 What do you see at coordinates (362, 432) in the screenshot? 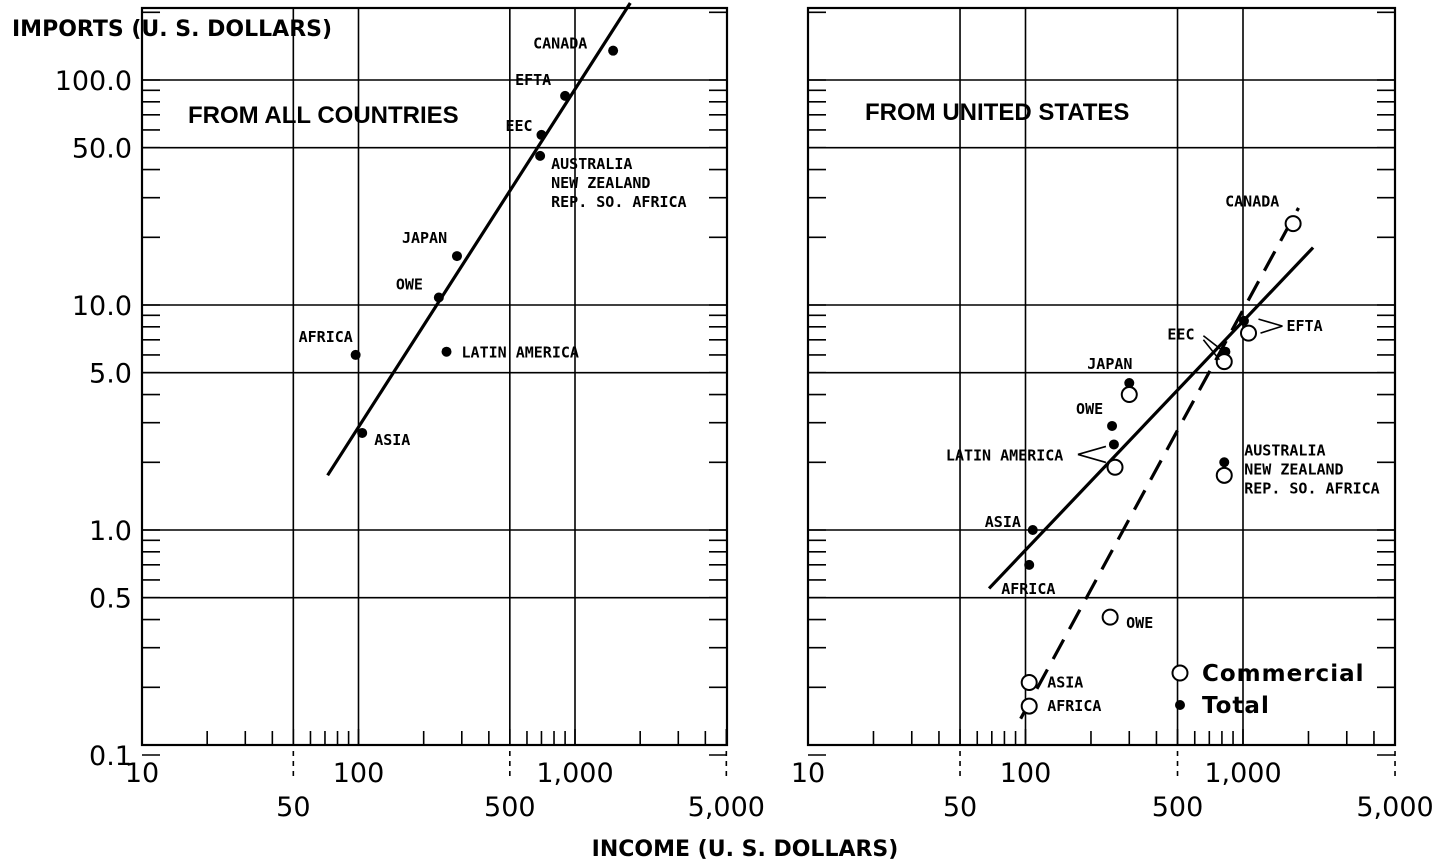
I see `point-asia` at bounding box center [362, 432].